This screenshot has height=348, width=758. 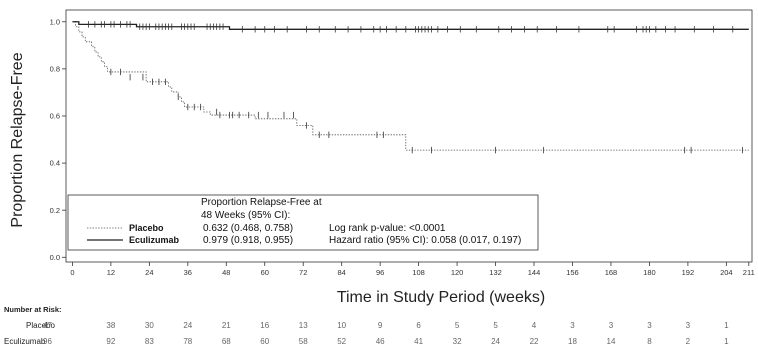 I want to click on risk-count: 46, so click(x=380, y=341).